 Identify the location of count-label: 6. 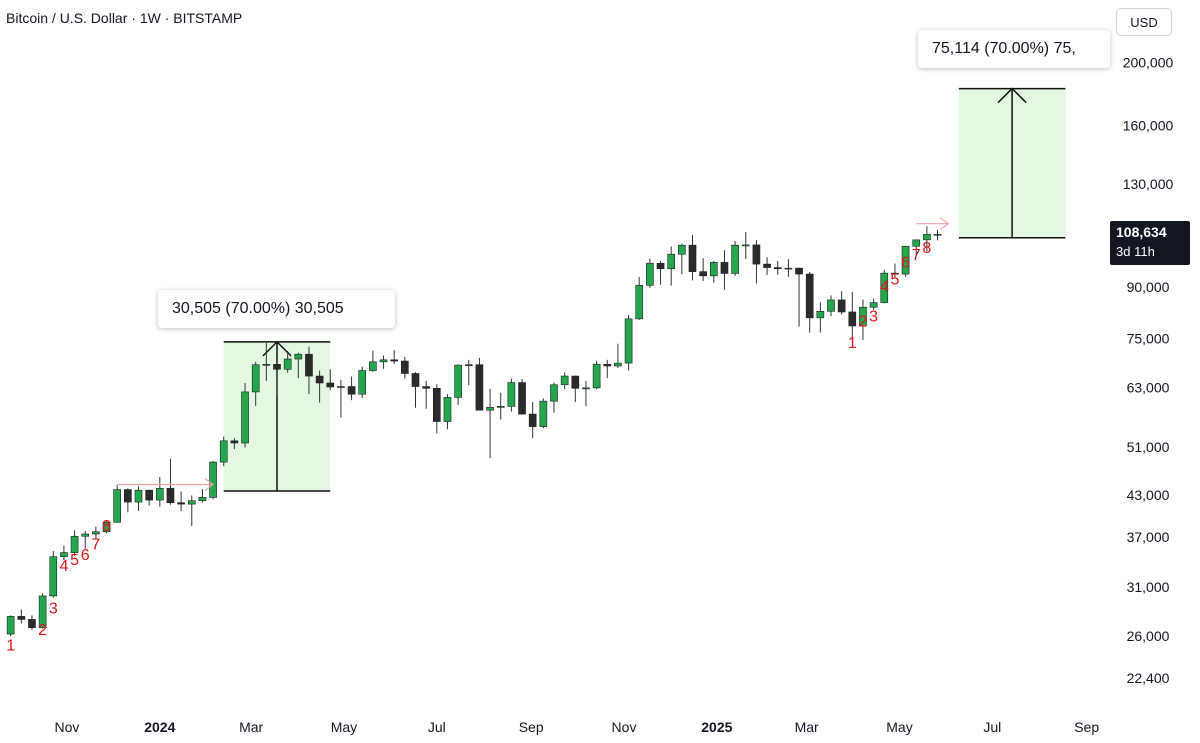
(905, 263).